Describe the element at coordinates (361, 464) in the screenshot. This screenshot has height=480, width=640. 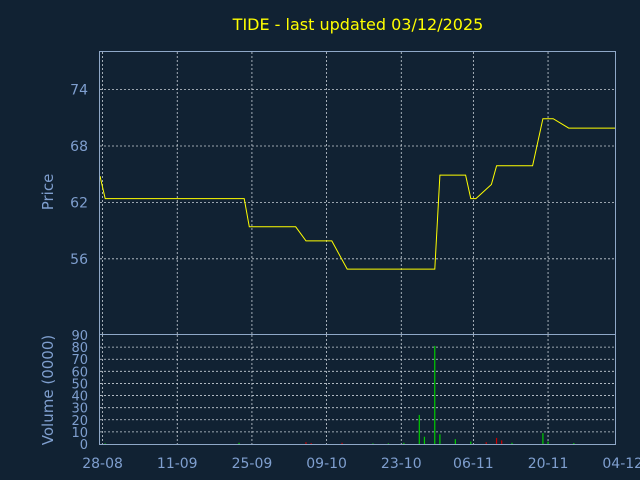
I see `x-axis-ticks: 28-08 11-09 25-09 09-10 23-10 06-11 20-11 04-12` at that location.